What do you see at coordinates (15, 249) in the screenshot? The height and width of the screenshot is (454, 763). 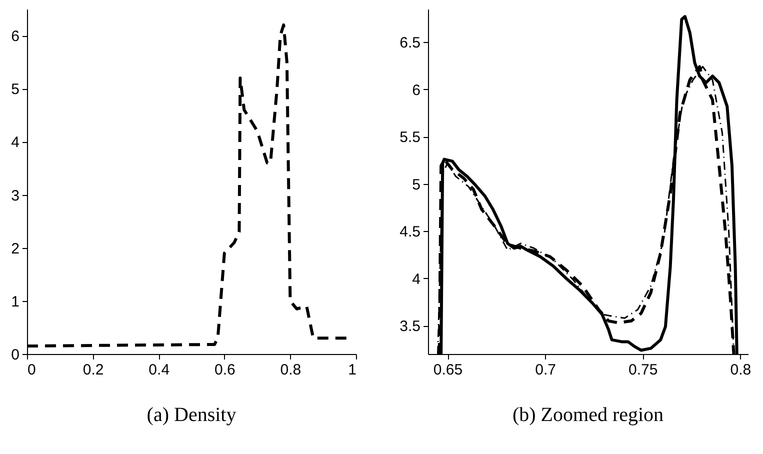 I see `y-tick-label: 2` at bounding box center [15, 249].